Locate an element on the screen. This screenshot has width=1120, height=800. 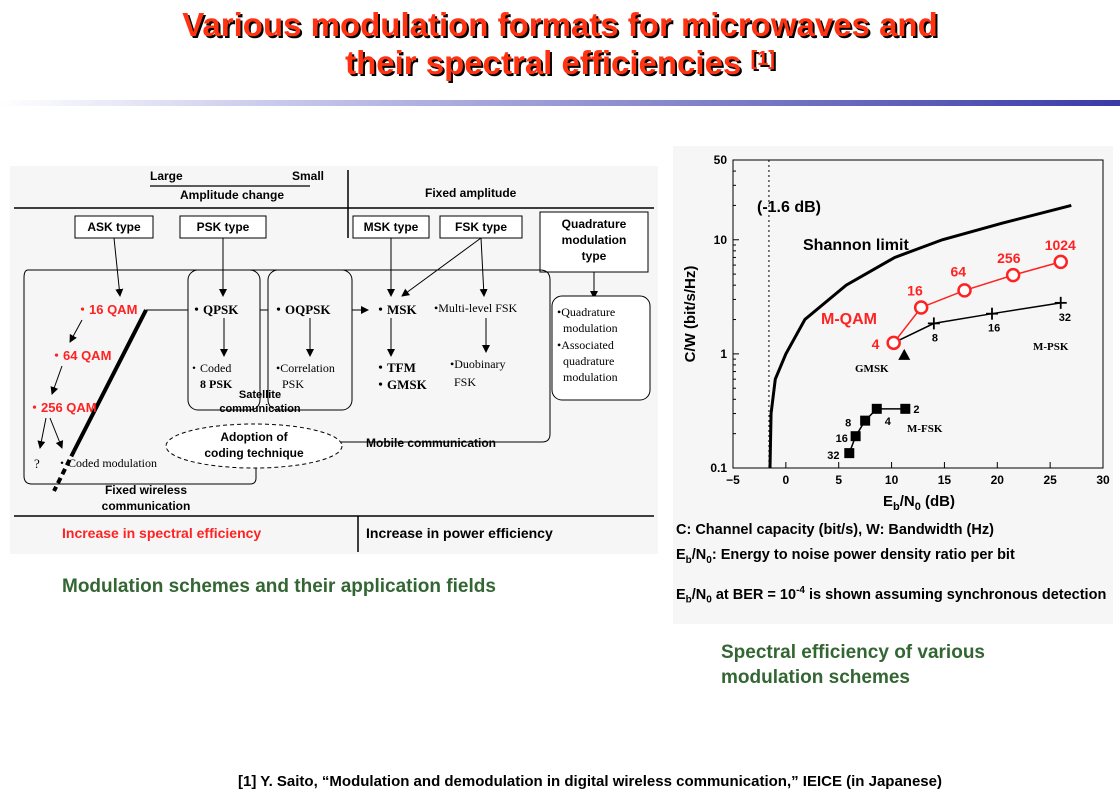
adoption-ellipse is located at coordinates (254, 446).